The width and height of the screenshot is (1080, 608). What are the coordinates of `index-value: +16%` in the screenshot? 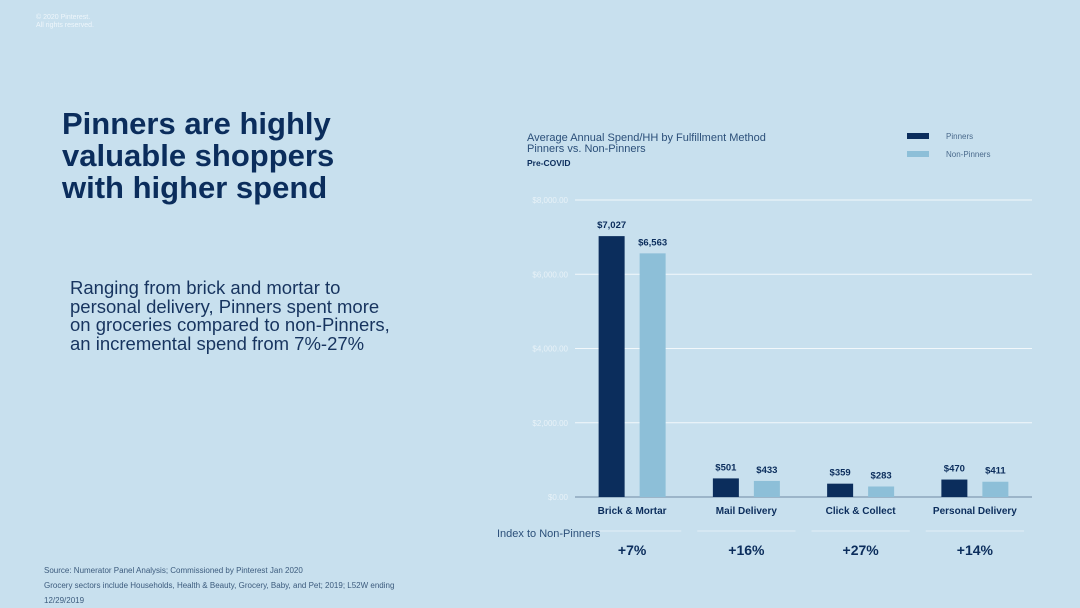 It's located at (746, 550).